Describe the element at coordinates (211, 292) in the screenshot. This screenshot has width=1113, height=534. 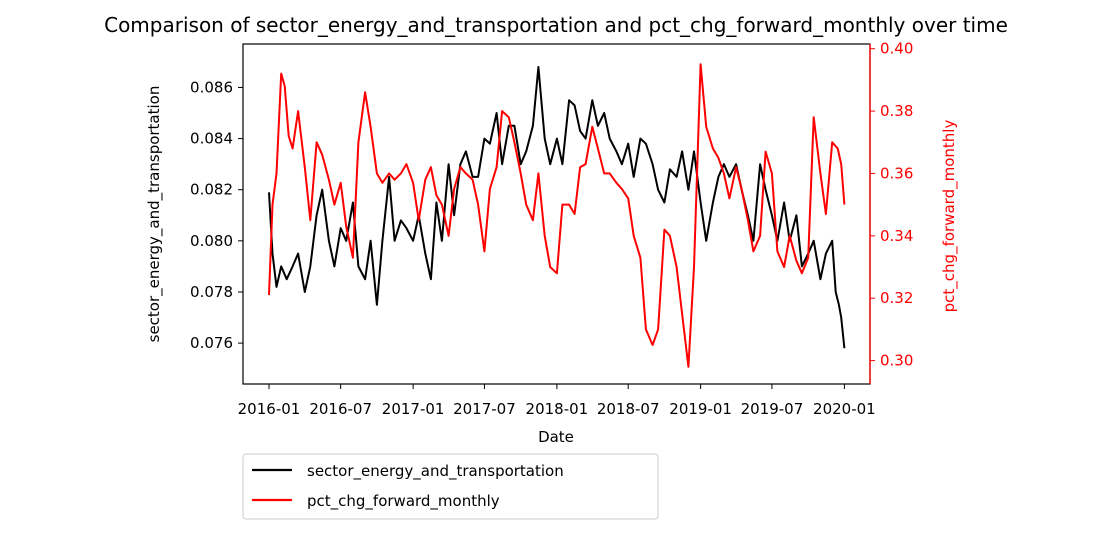
I see `y-left-tick-label: 0.078` at that location.